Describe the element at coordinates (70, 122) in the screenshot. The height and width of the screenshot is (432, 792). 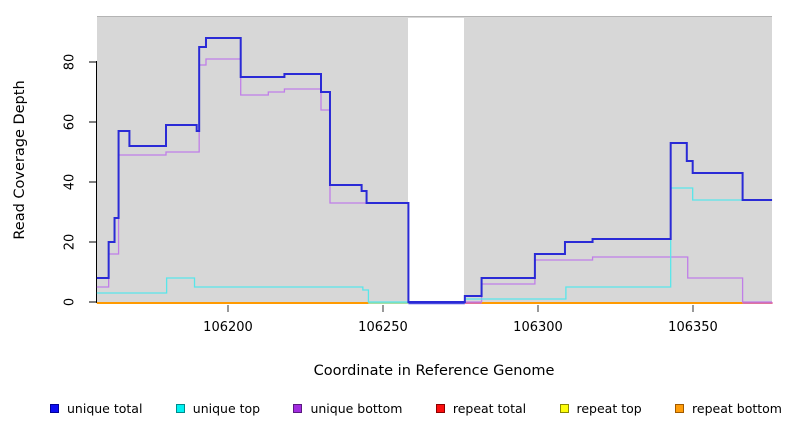
I see `y-tick-label: 60` at that location.